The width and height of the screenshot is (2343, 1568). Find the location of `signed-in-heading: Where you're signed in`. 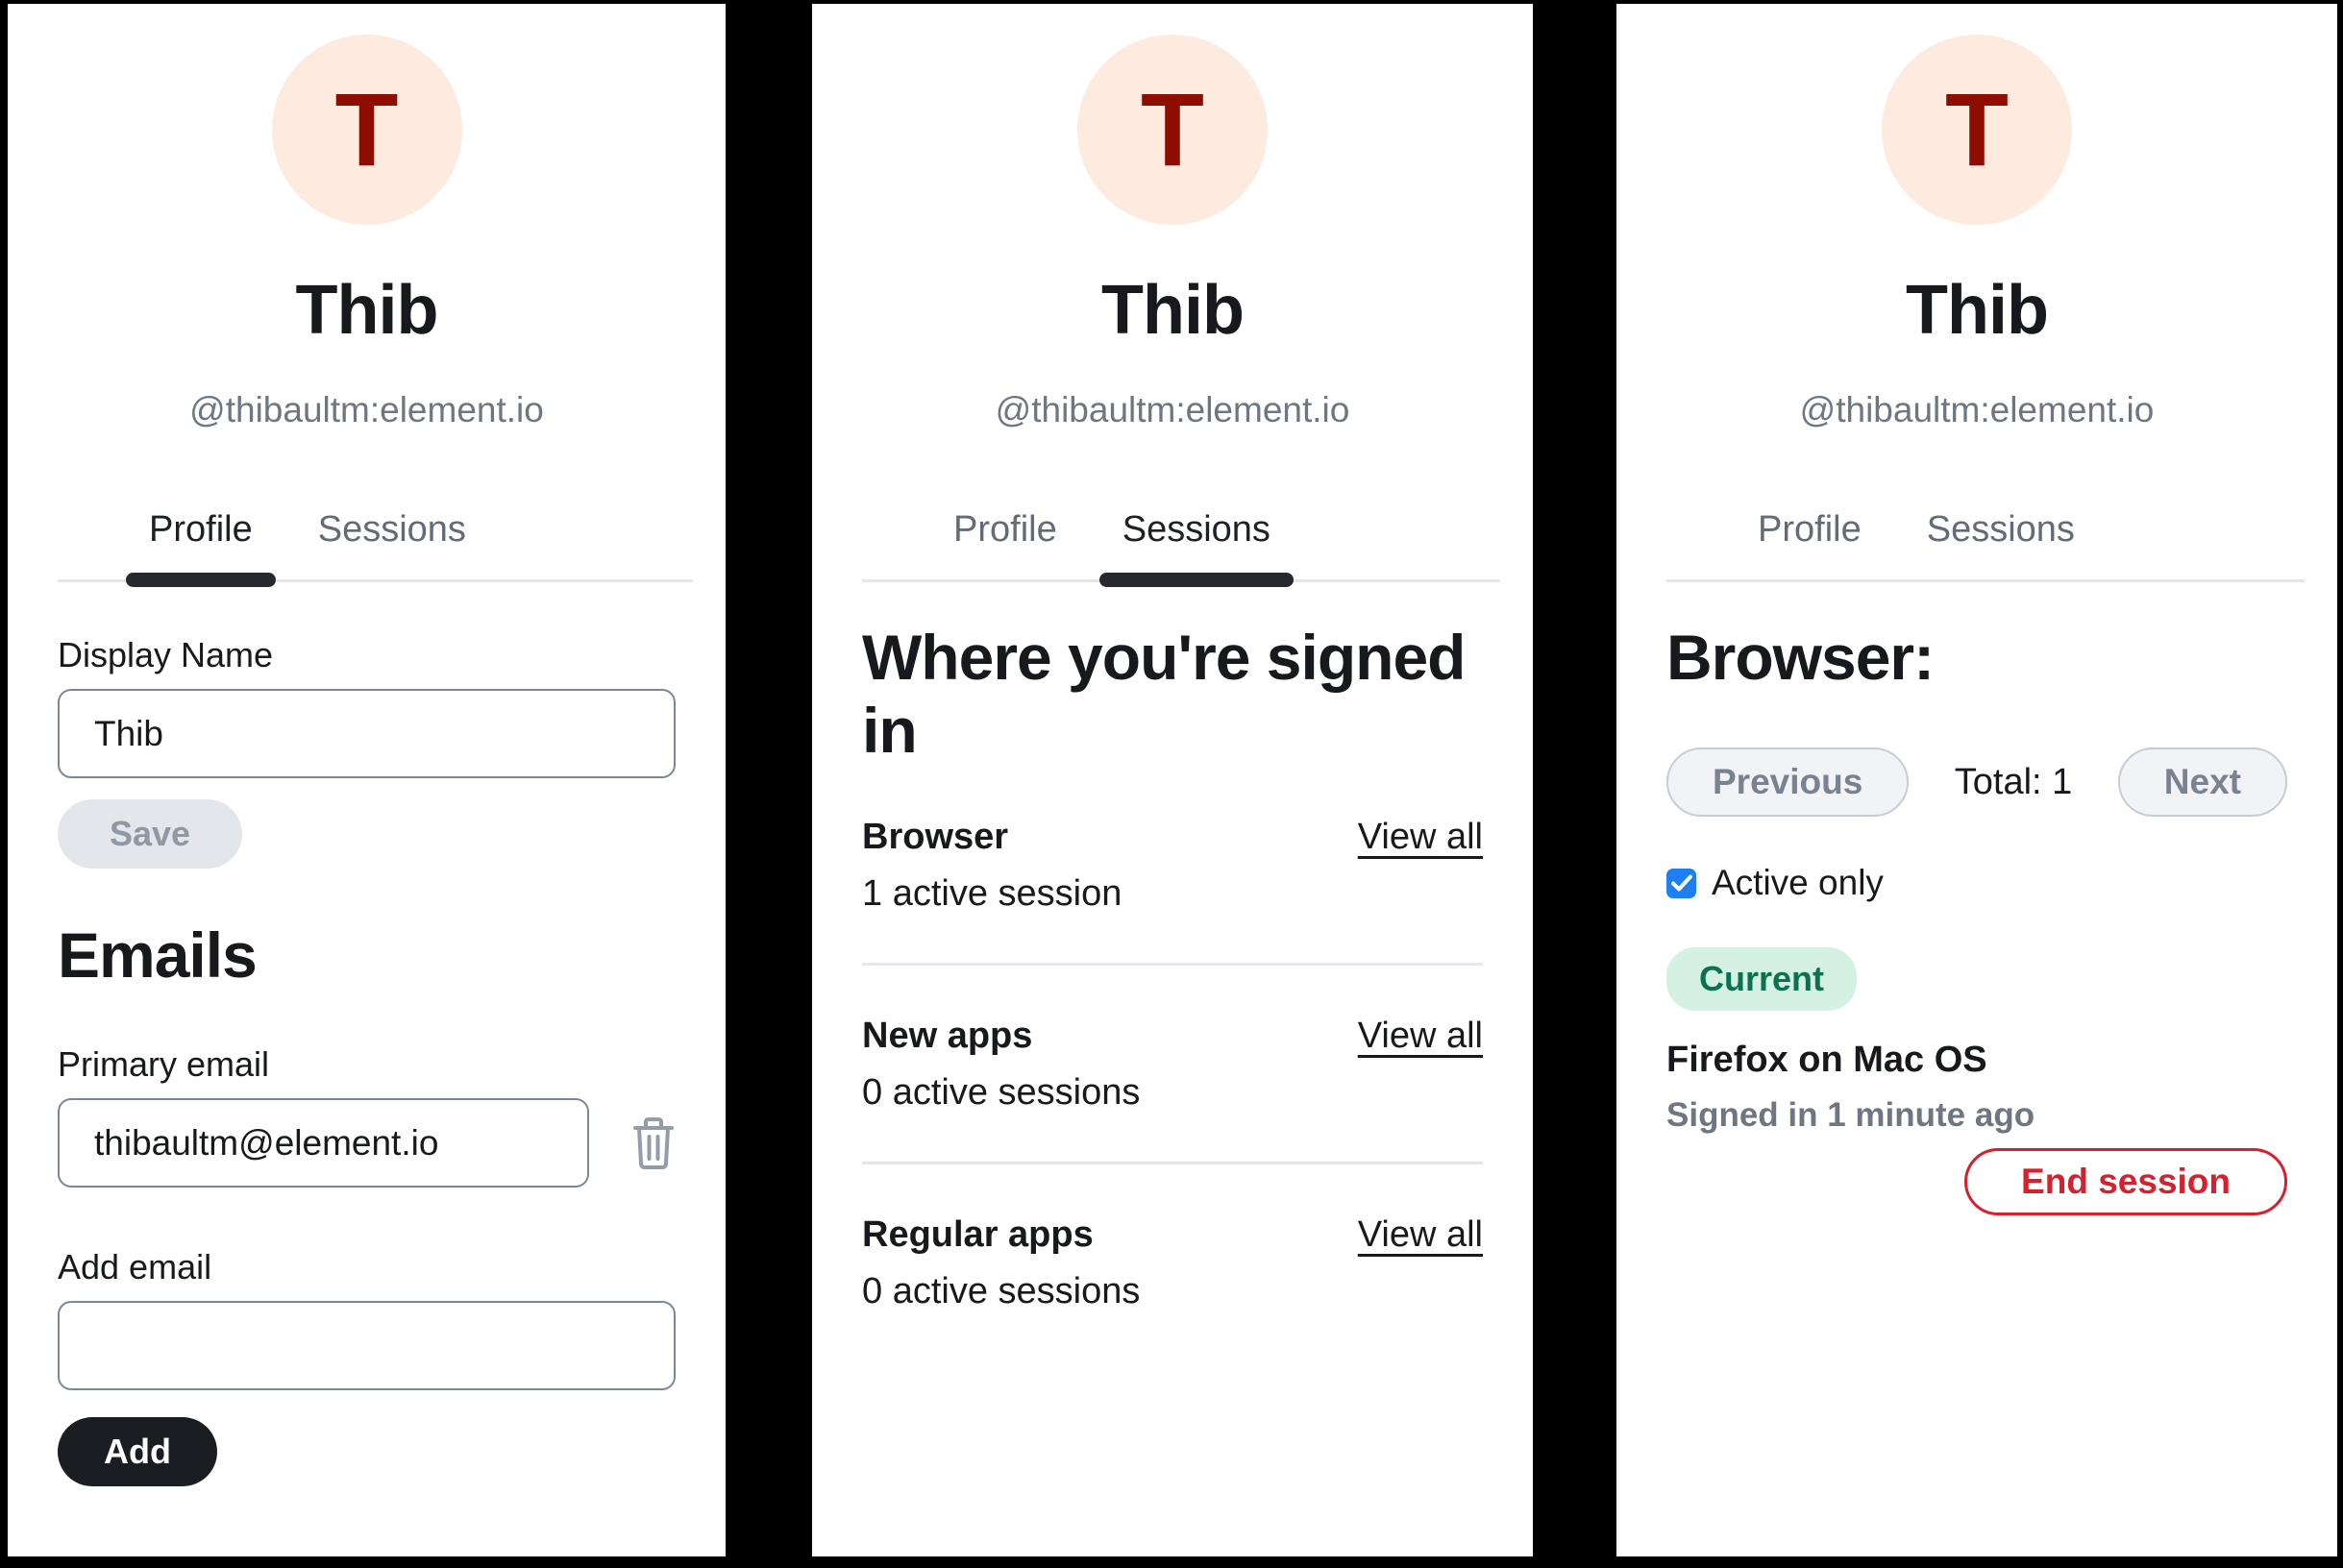

signed-in-heading: Where you're signed in is located at coordinates (1164, 694).